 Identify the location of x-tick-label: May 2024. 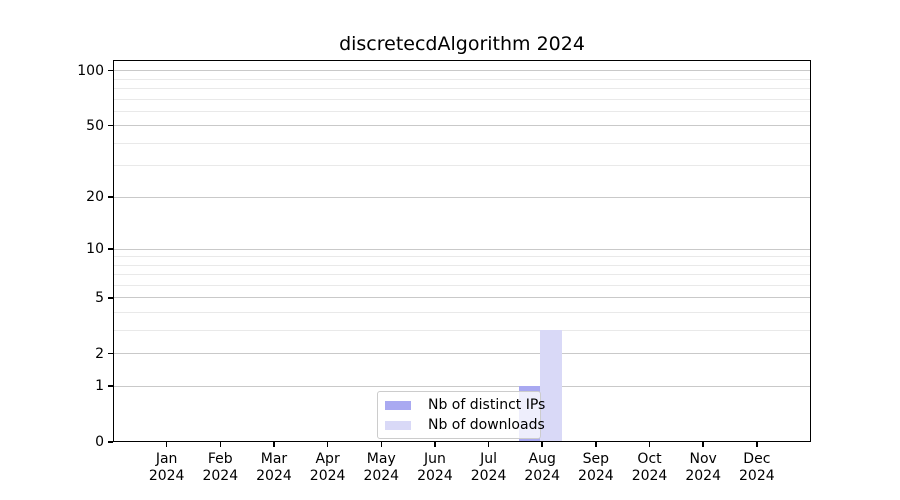
(381, 467).